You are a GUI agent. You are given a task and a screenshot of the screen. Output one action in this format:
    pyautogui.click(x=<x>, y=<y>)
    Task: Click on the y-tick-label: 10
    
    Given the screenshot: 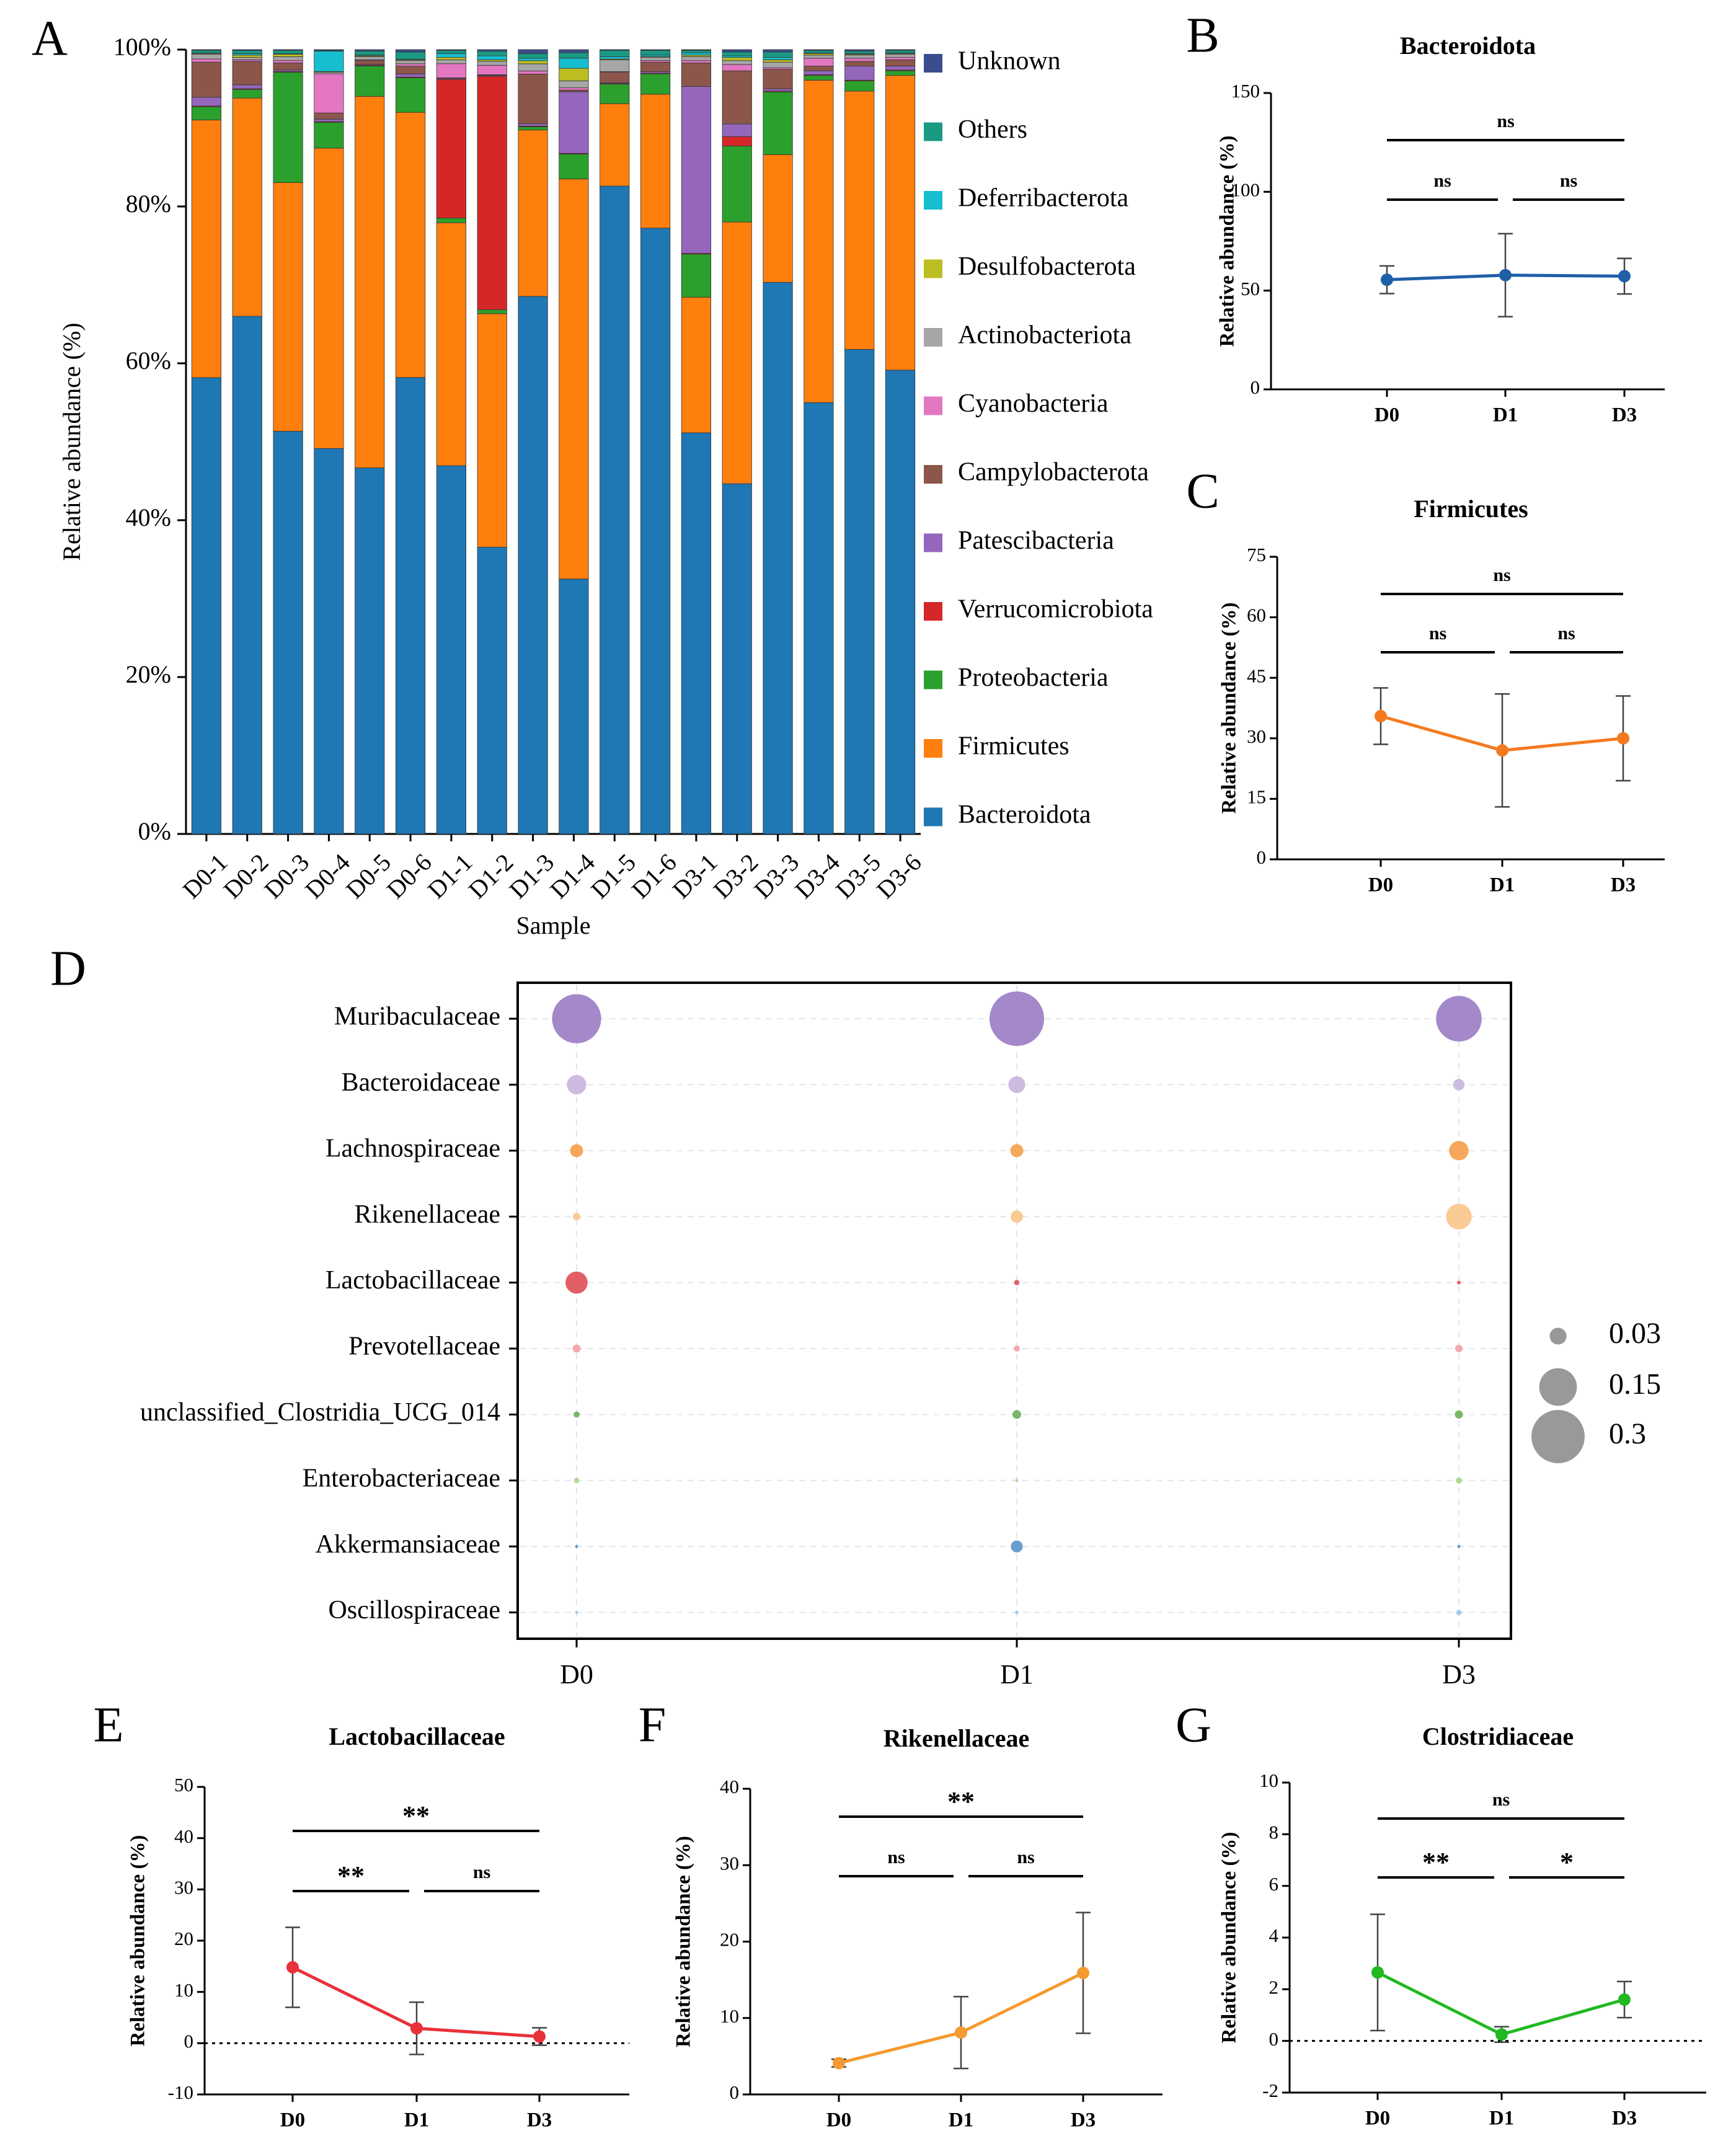 What is the action you would take?
    pyautogui.click(x=729, y=2016)
    